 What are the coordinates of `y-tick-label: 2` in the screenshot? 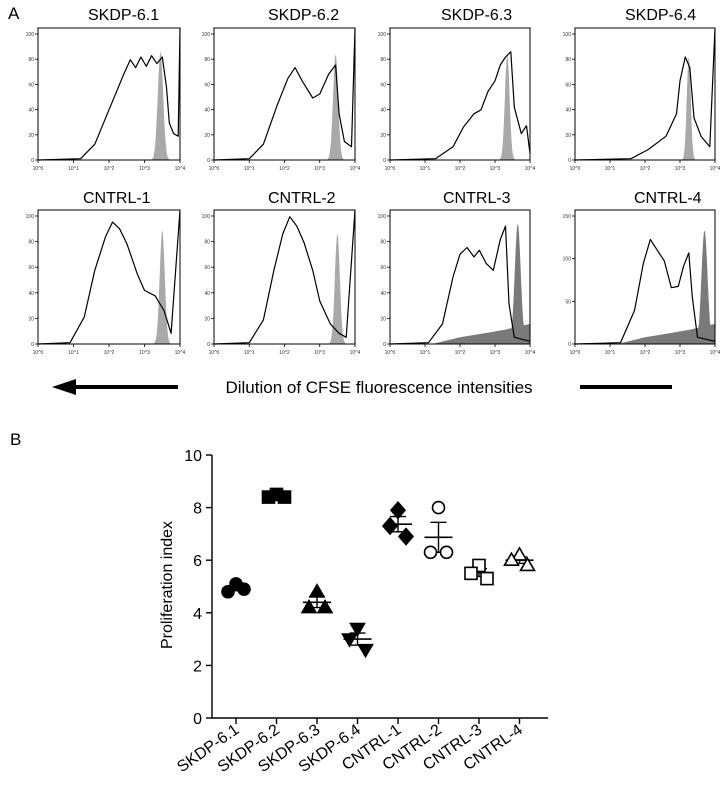 It's located at (197, 666).